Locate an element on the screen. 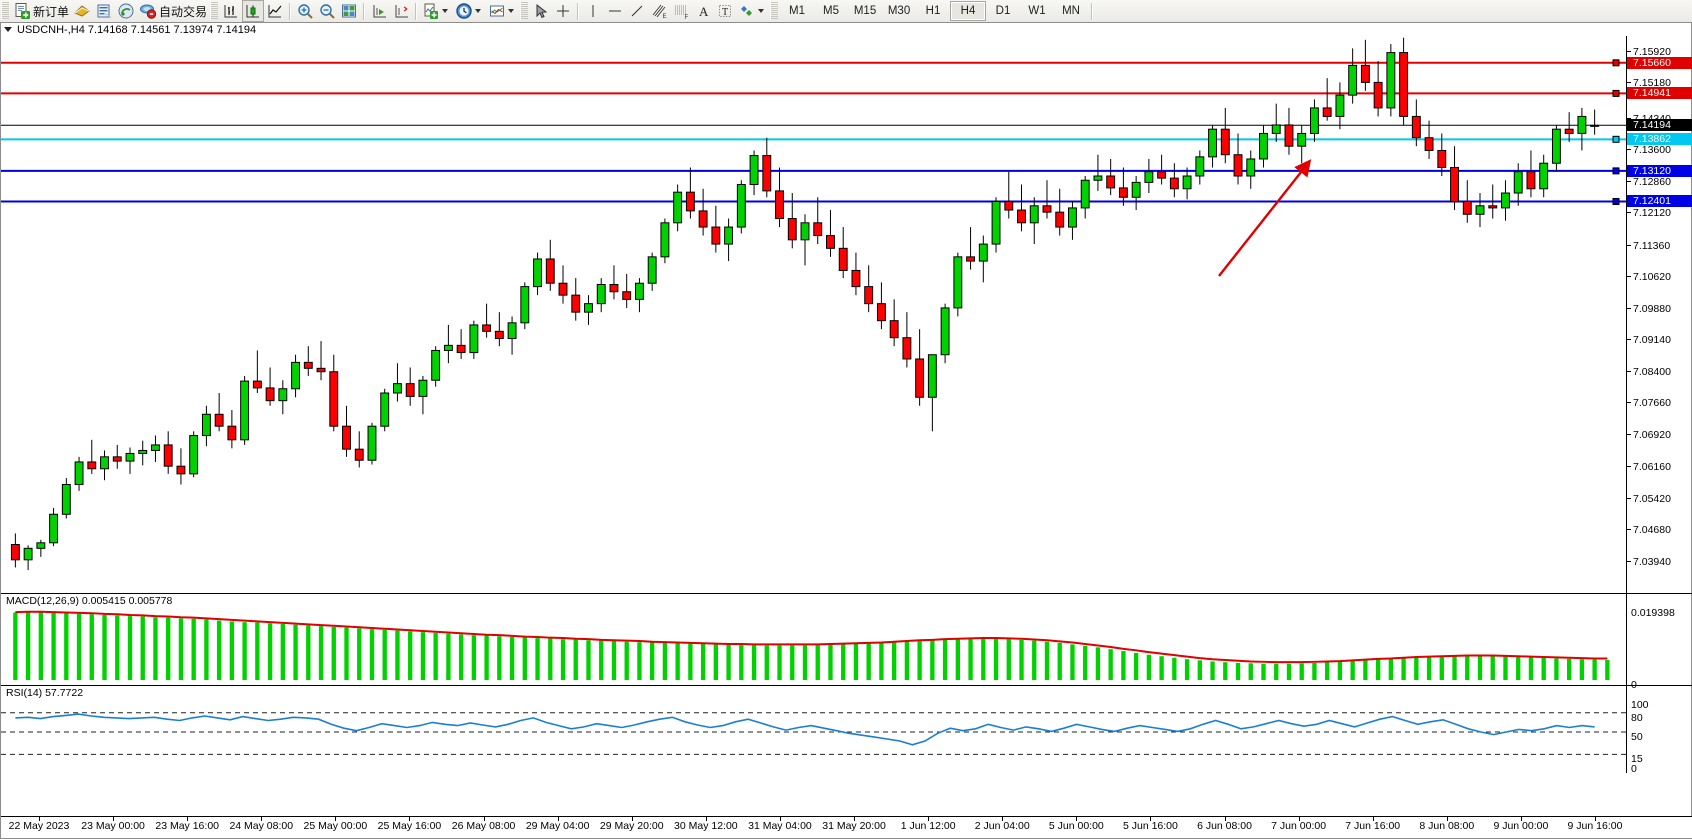  time-axis-label: 22 May 2023 is located at coordinates (39, 826).